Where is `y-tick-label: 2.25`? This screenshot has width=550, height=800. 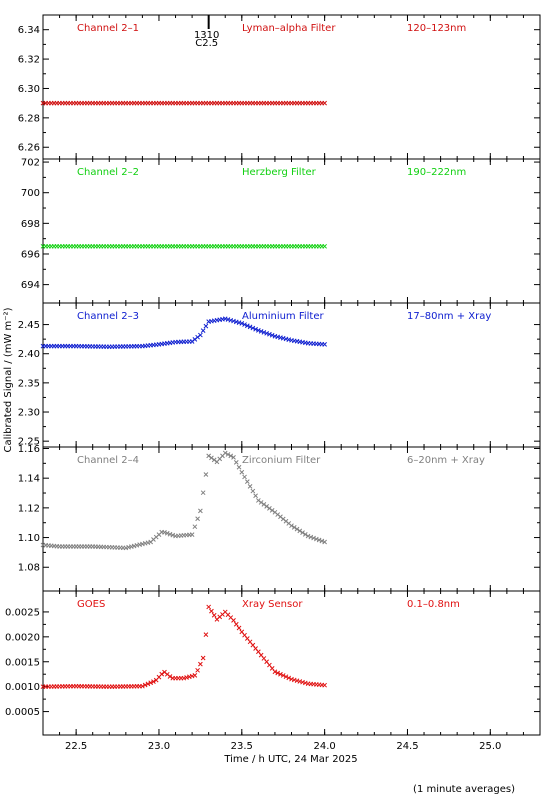
y-tick-label: 2.25 is located at coordinates (29, 442).